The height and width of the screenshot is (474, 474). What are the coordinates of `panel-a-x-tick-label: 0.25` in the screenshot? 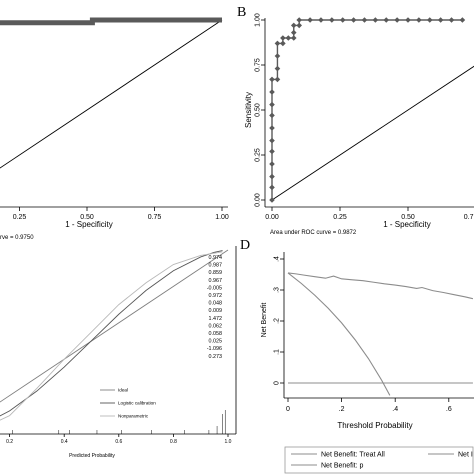 It's located at (20, 217).